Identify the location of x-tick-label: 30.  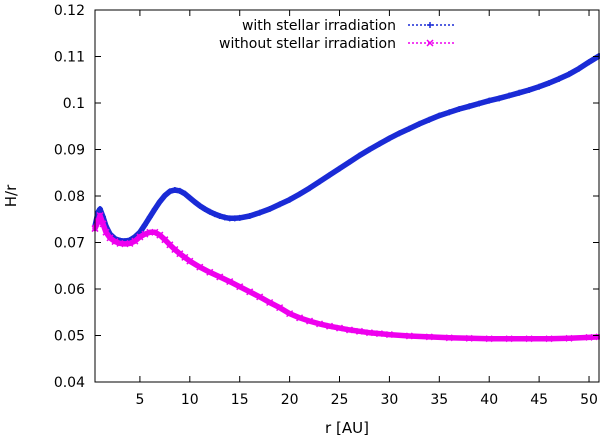
(390, 400).